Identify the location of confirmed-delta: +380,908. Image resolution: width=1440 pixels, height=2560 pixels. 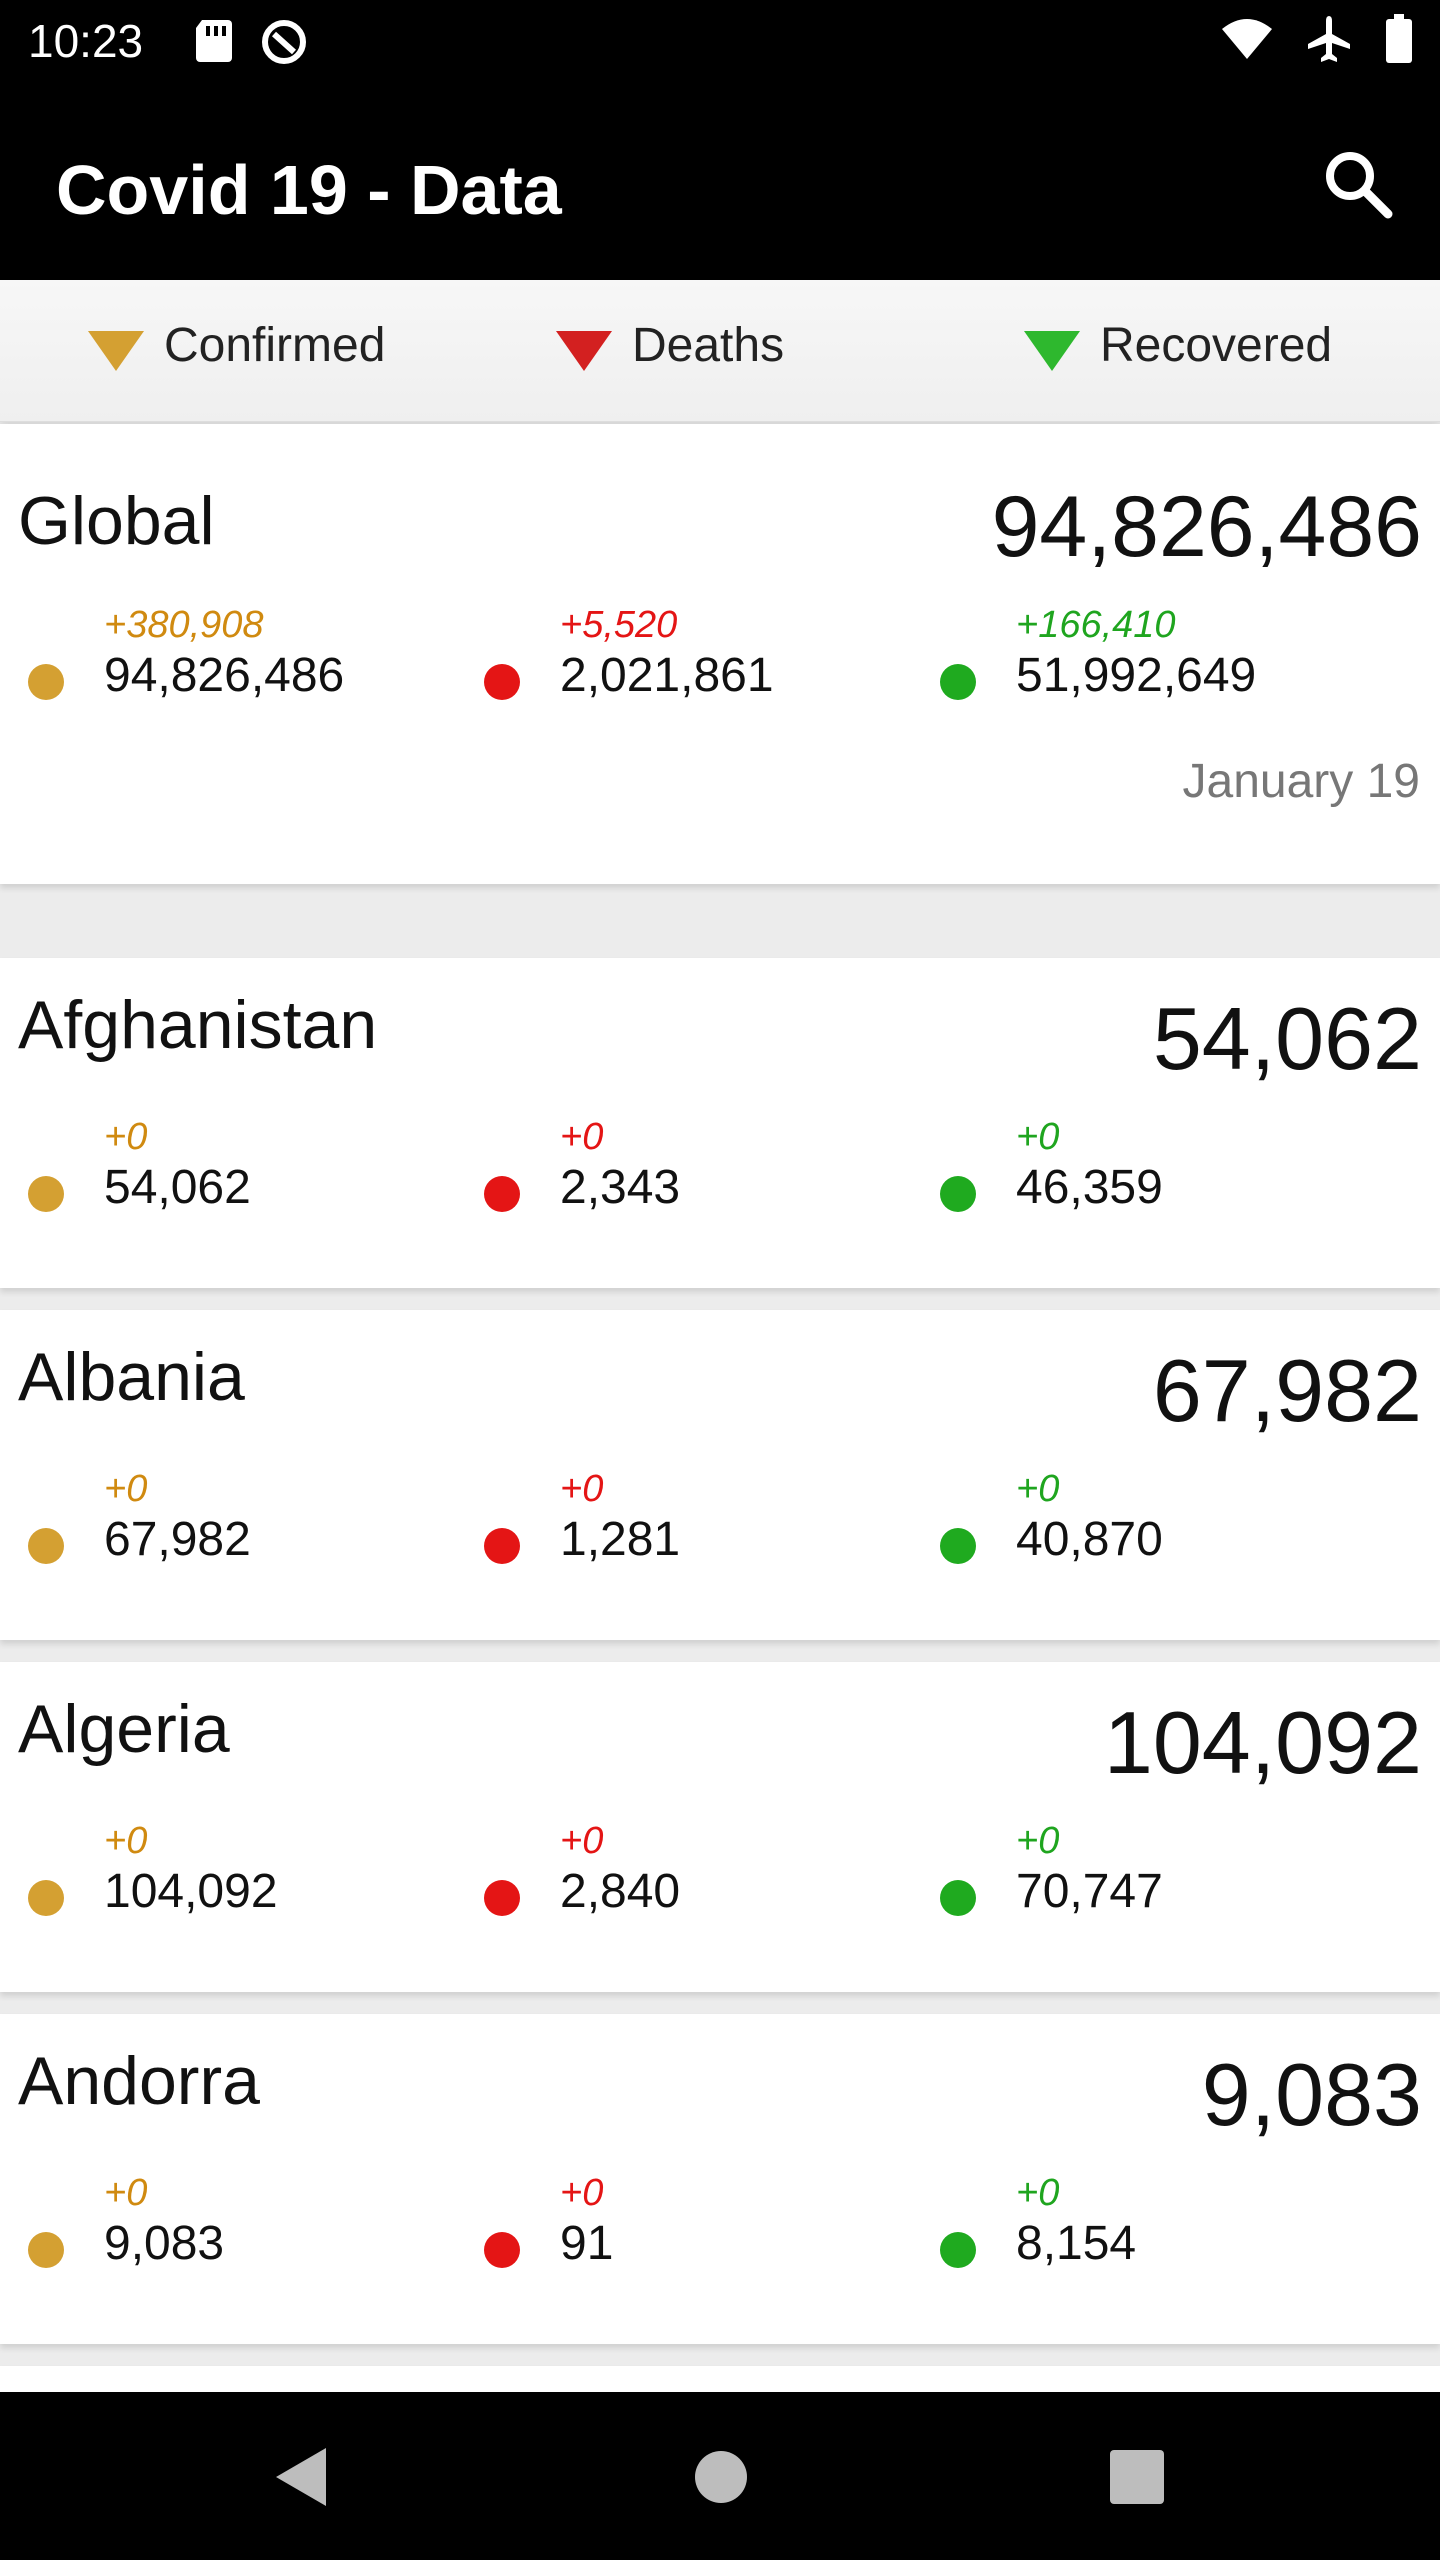
(184, 625).